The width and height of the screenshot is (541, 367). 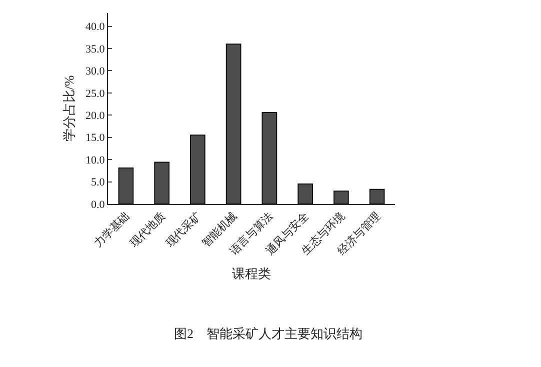 I want to click on y-tick-label: 40.0, so click(x=96, y=27).